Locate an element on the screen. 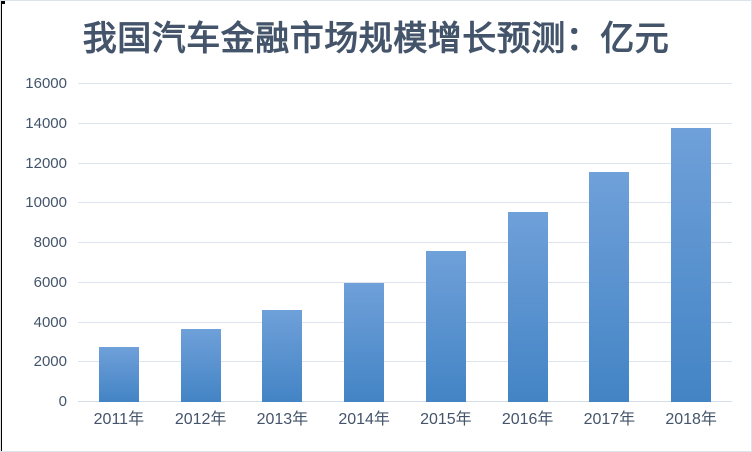 Image resolution: width=752 pixels, height=452 pixels. bar-2014年 is located at coordinates (364, 342).